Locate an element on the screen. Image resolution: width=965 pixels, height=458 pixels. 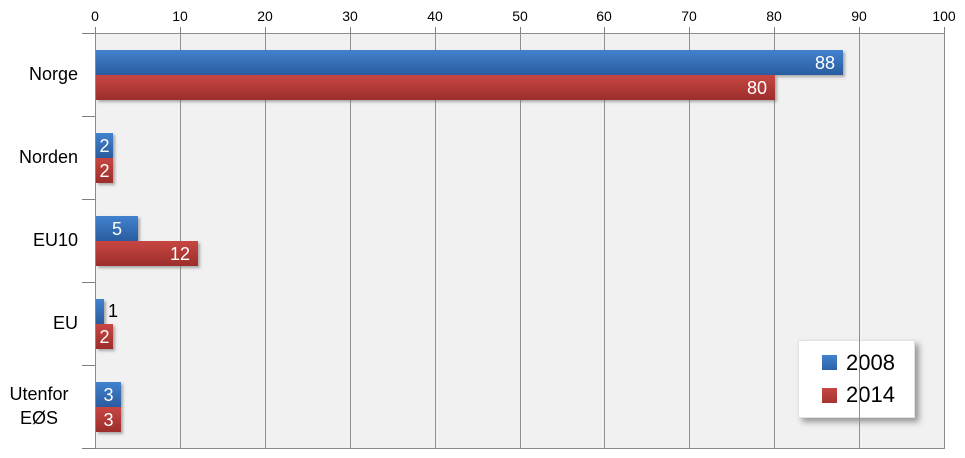
category-gutter: EU10 is located at coordinates (40, 240).